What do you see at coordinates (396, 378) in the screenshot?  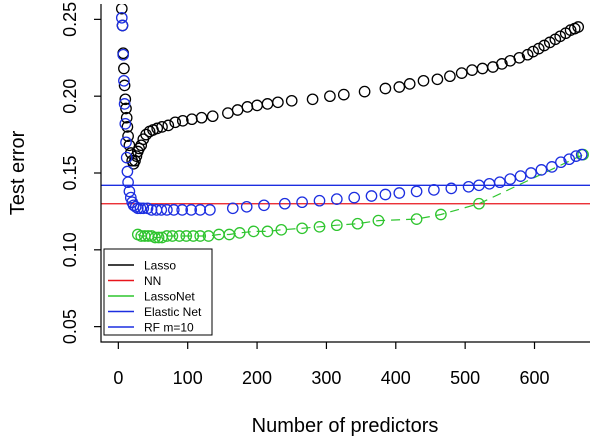 I see `x-tick-label-4: 400` at bounding box center [396, 378].